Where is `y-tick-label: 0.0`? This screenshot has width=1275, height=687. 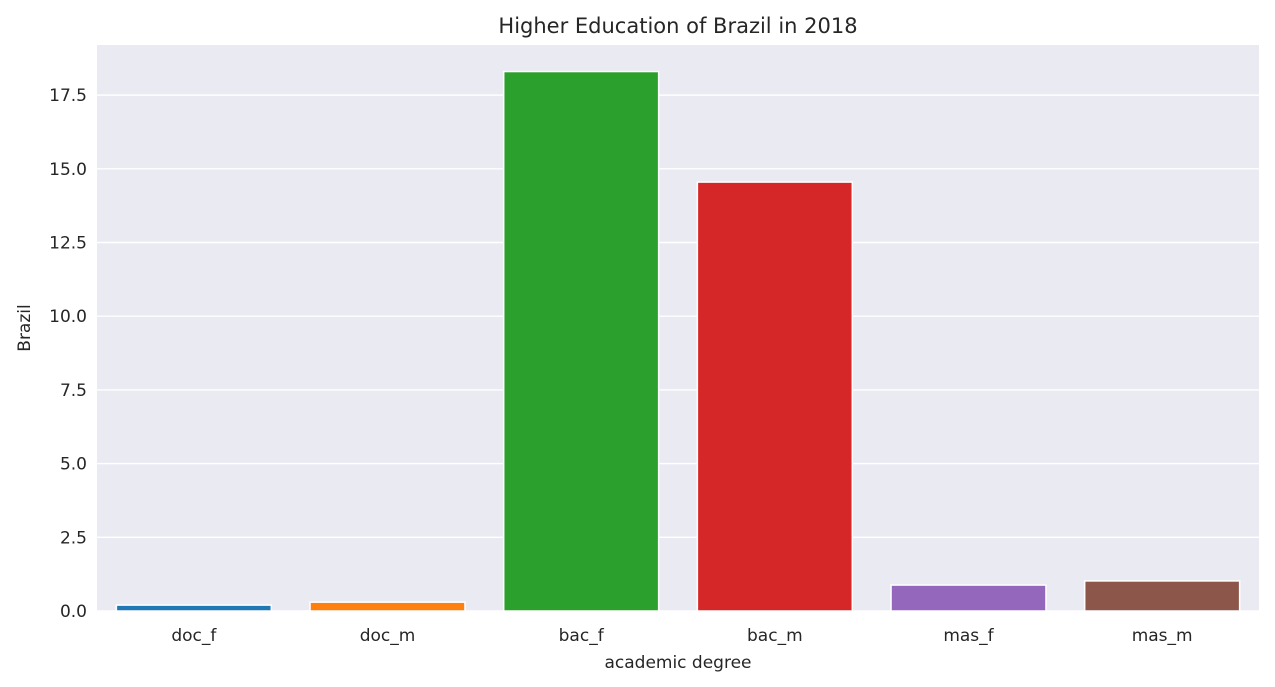 y-tick-label: 0.0 is located at coordinates (73, 612).